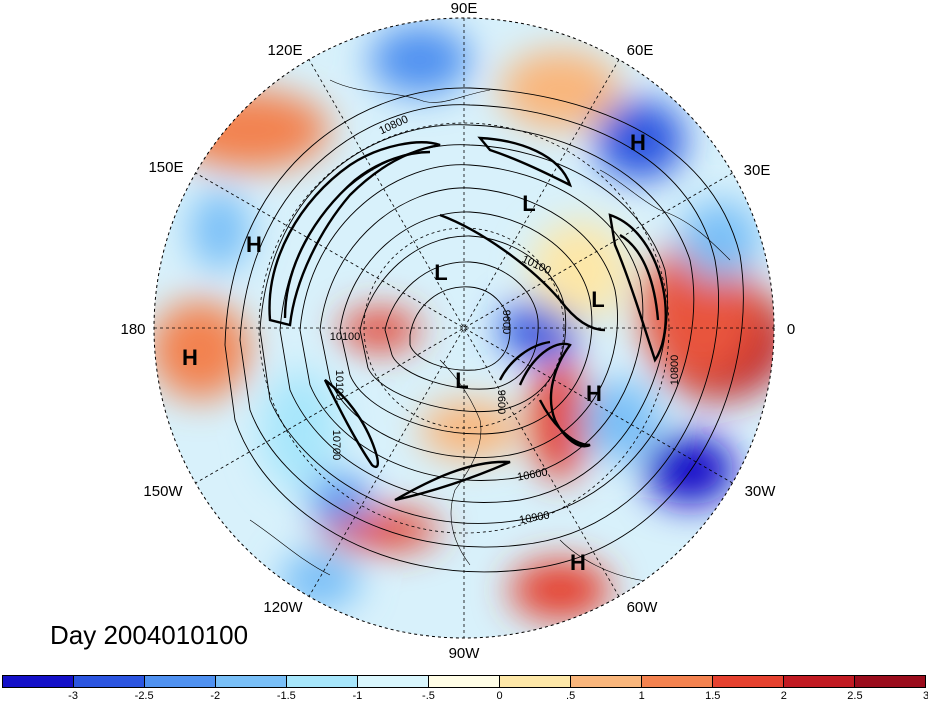 This screenshot has width=928, height=702. Describe the element at coordinates (783, 696) in the screenshot. I see `colorbar-tick-label: 2` at that location.